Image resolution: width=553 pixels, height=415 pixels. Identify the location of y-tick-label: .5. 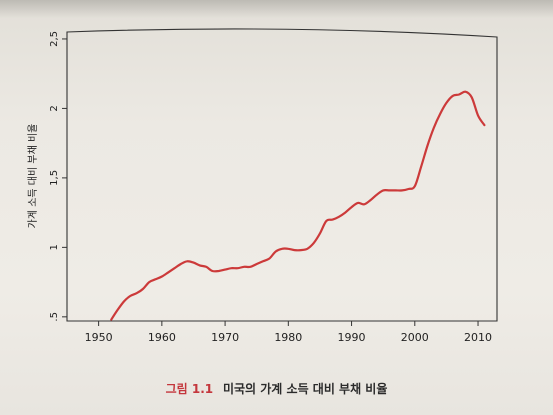
(54, 317).